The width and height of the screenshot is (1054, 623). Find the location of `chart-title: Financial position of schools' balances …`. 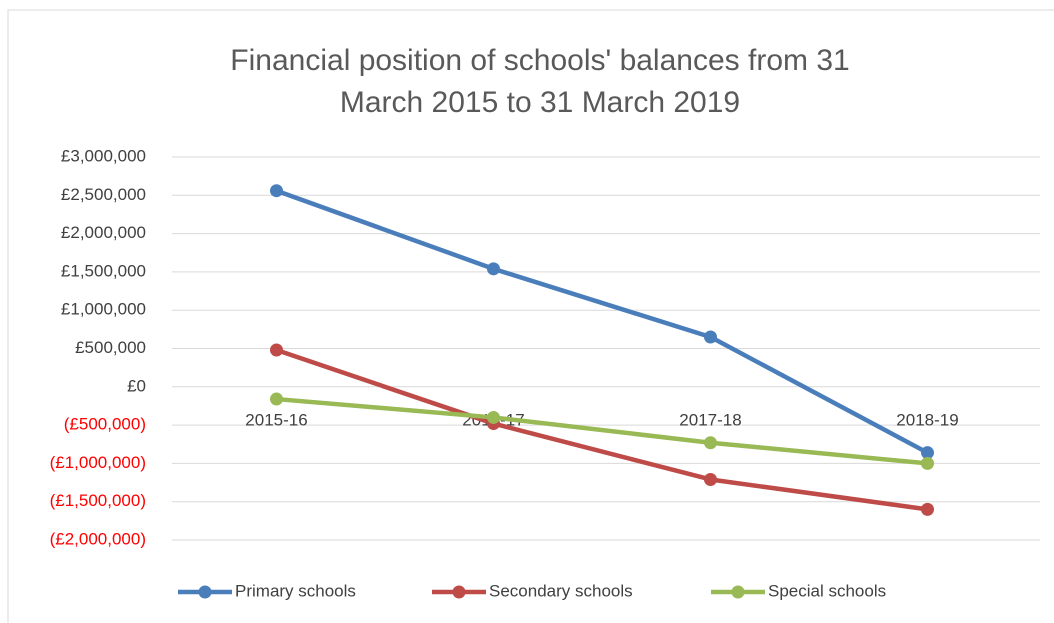

chart-title: Financial position of schools' balances … is located at coordinates (540, 81).